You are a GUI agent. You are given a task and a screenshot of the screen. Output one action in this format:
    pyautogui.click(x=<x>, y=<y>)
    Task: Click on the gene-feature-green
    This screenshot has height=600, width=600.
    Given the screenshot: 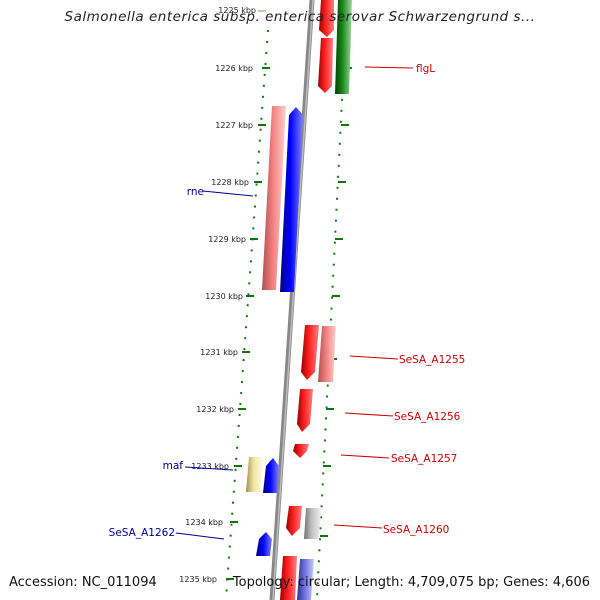 What is the action you would take?
    pyautogui.click(x=343, y=47)
    